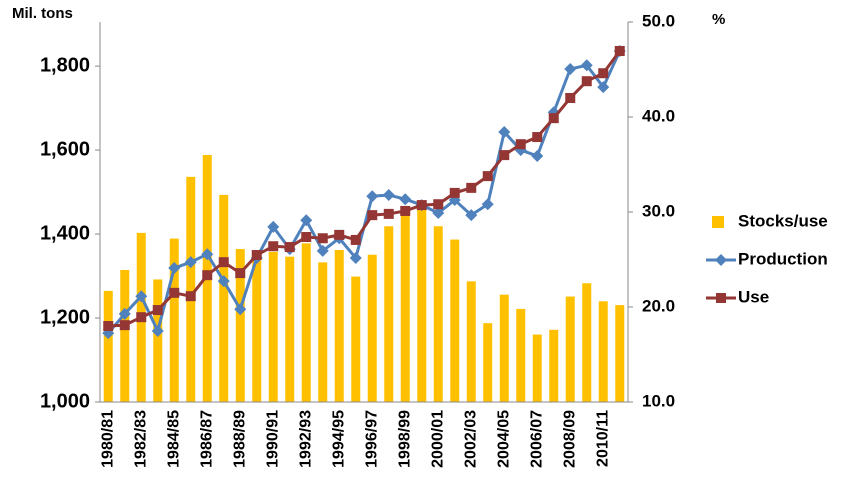 This screenshot has width=855, height=502. Describe the element at coordinates (569, 439) in the screenshot. I see `x-tick-label: 2008/09` at that location.